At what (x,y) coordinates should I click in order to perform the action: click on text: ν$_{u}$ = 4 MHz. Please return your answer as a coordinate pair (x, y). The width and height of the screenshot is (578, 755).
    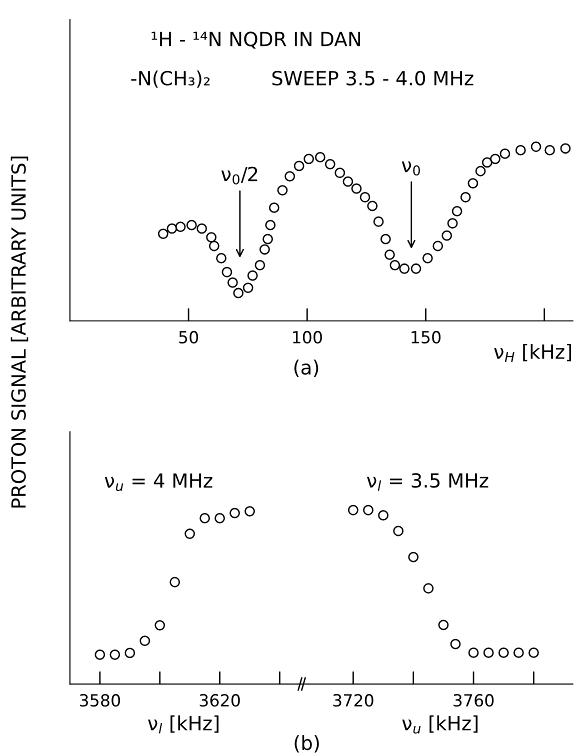
    Looking at the image, I should click on (158, 482).